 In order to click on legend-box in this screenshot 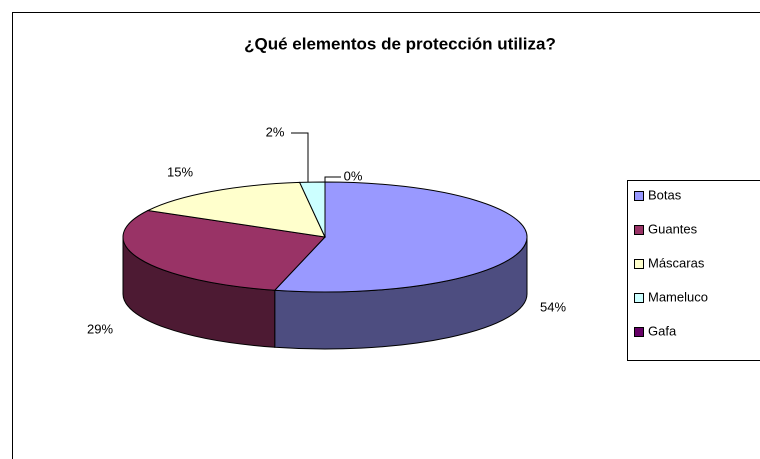, I will do `click(693, 270)`.